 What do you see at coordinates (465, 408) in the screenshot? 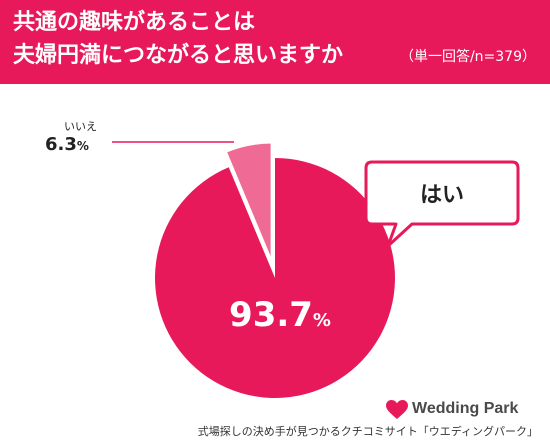
I see `brand-name: Wedding Park` at bounding box center [465, 408].